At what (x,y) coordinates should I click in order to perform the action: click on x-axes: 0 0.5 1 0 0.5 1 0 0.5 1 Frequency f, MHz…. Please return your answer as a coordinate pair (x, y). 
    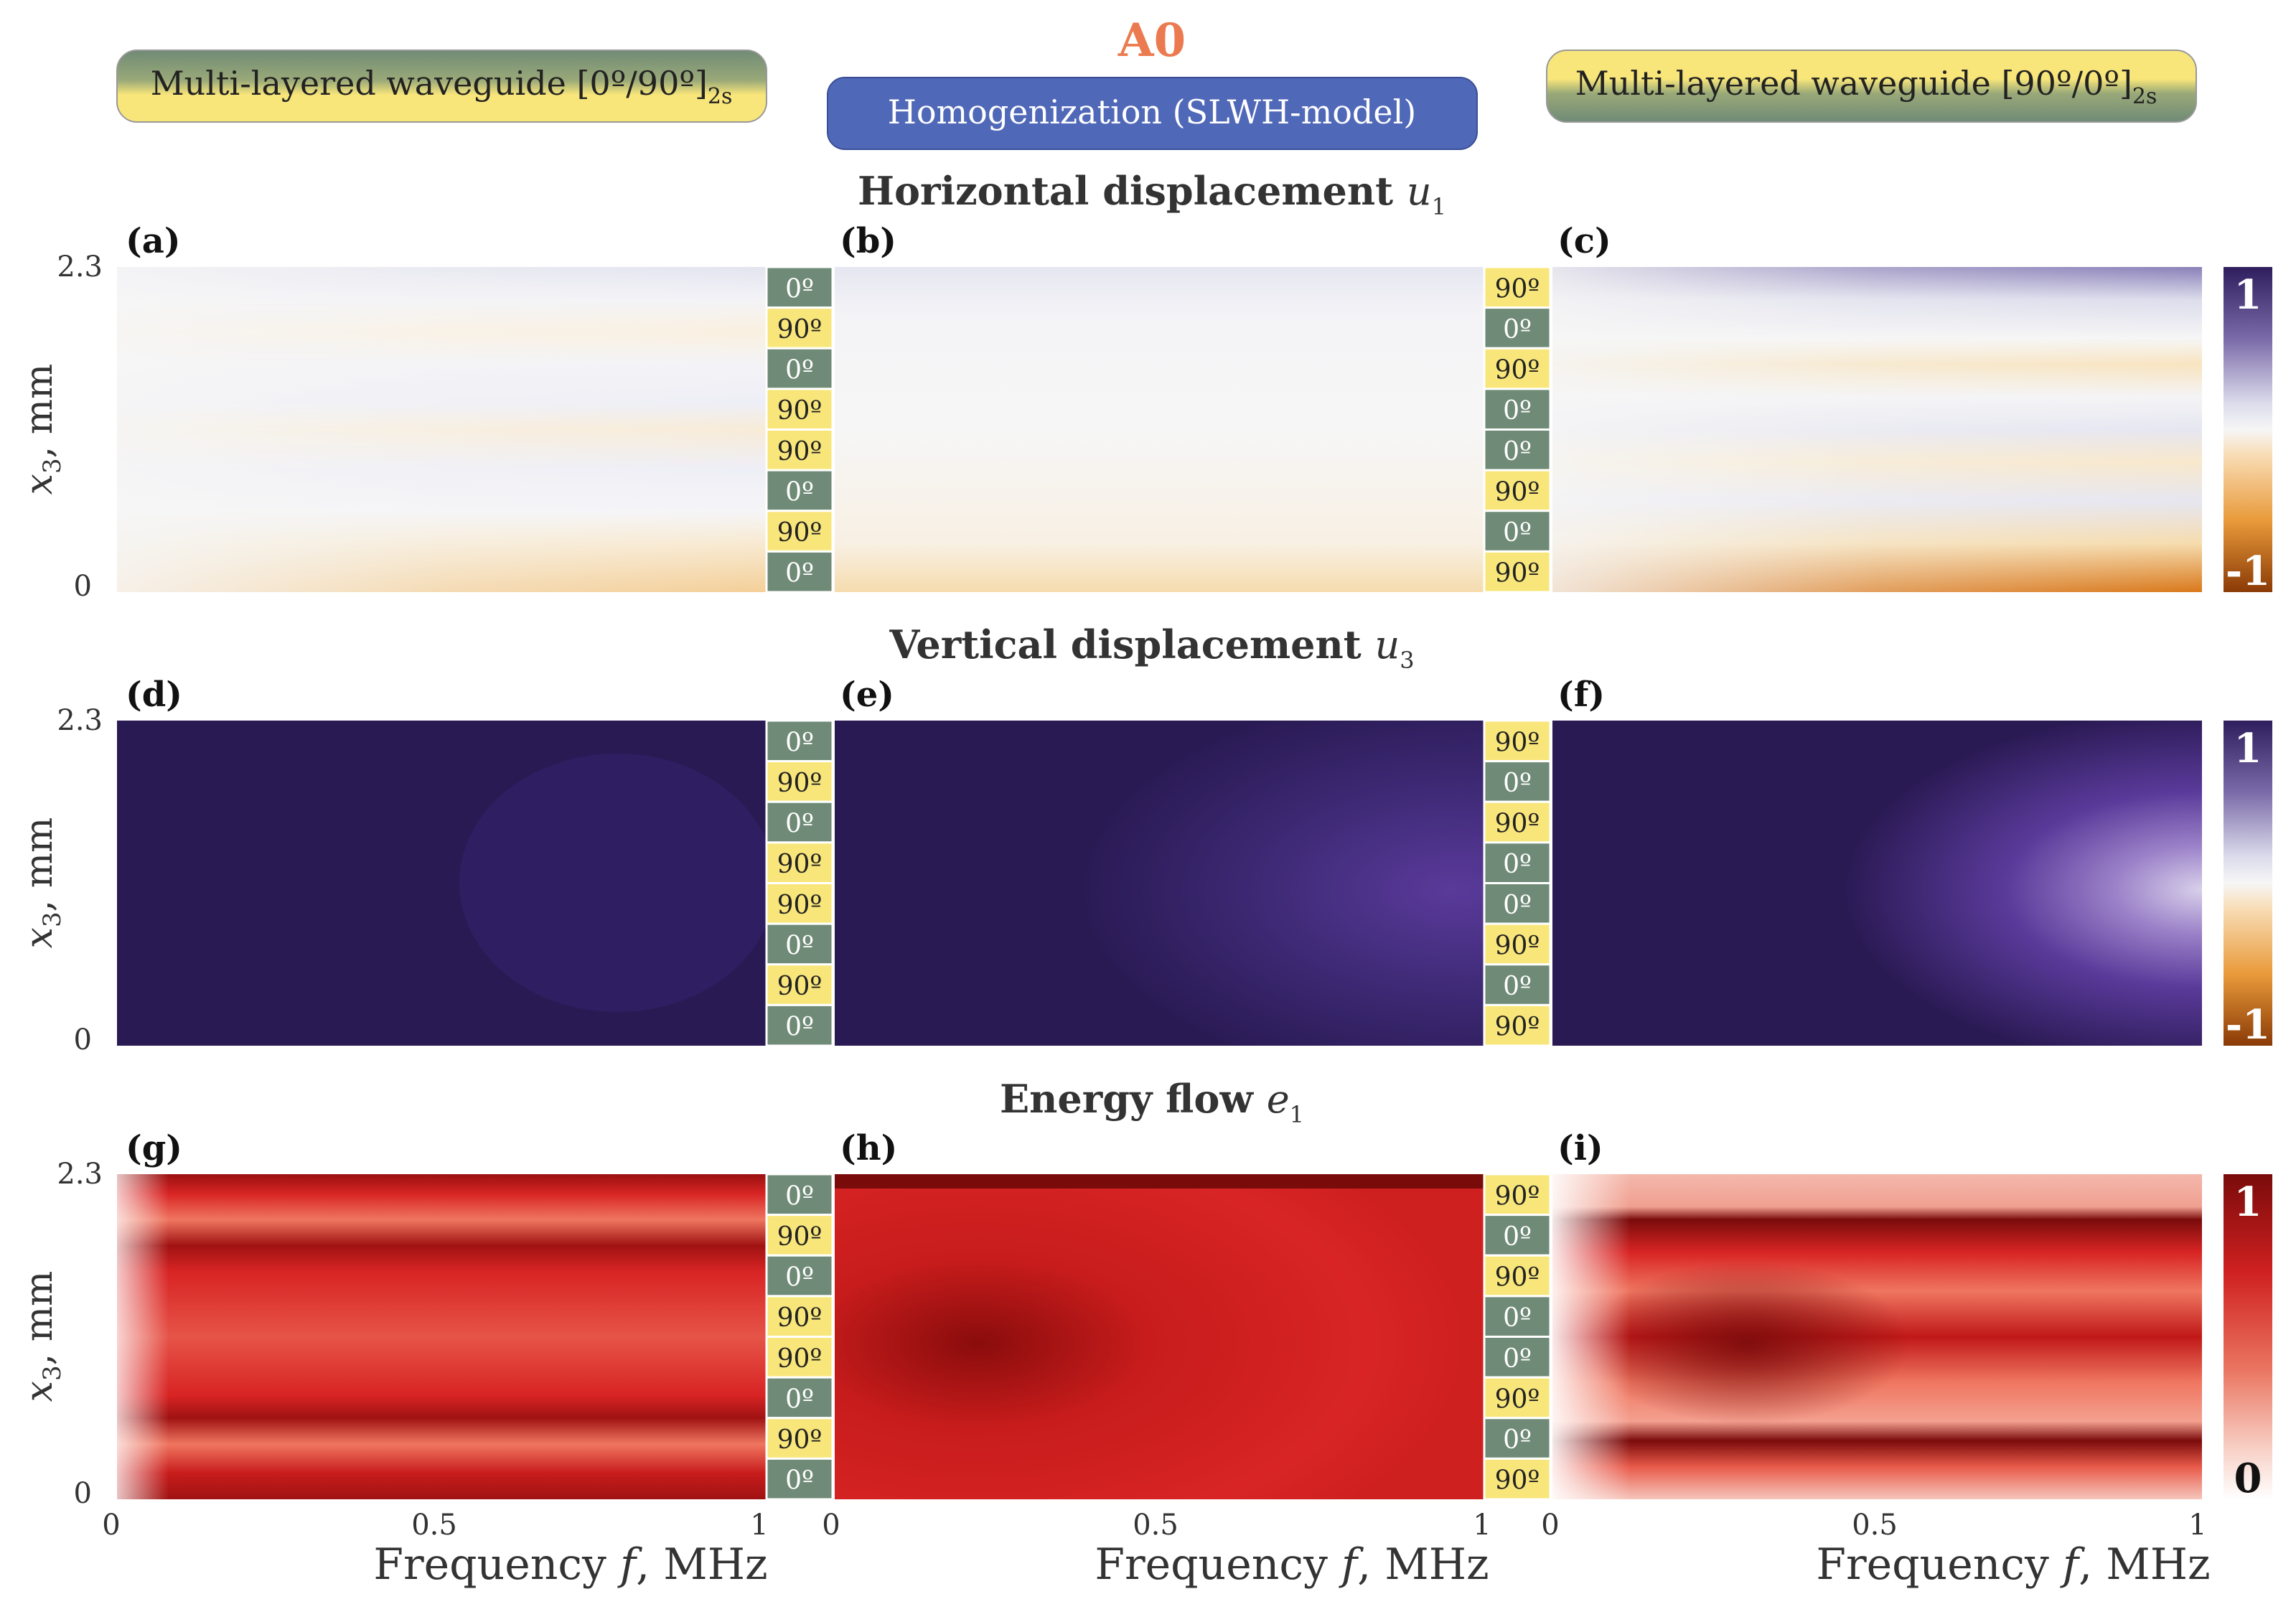
    Looking at the image, I should click on (1156, 1549).